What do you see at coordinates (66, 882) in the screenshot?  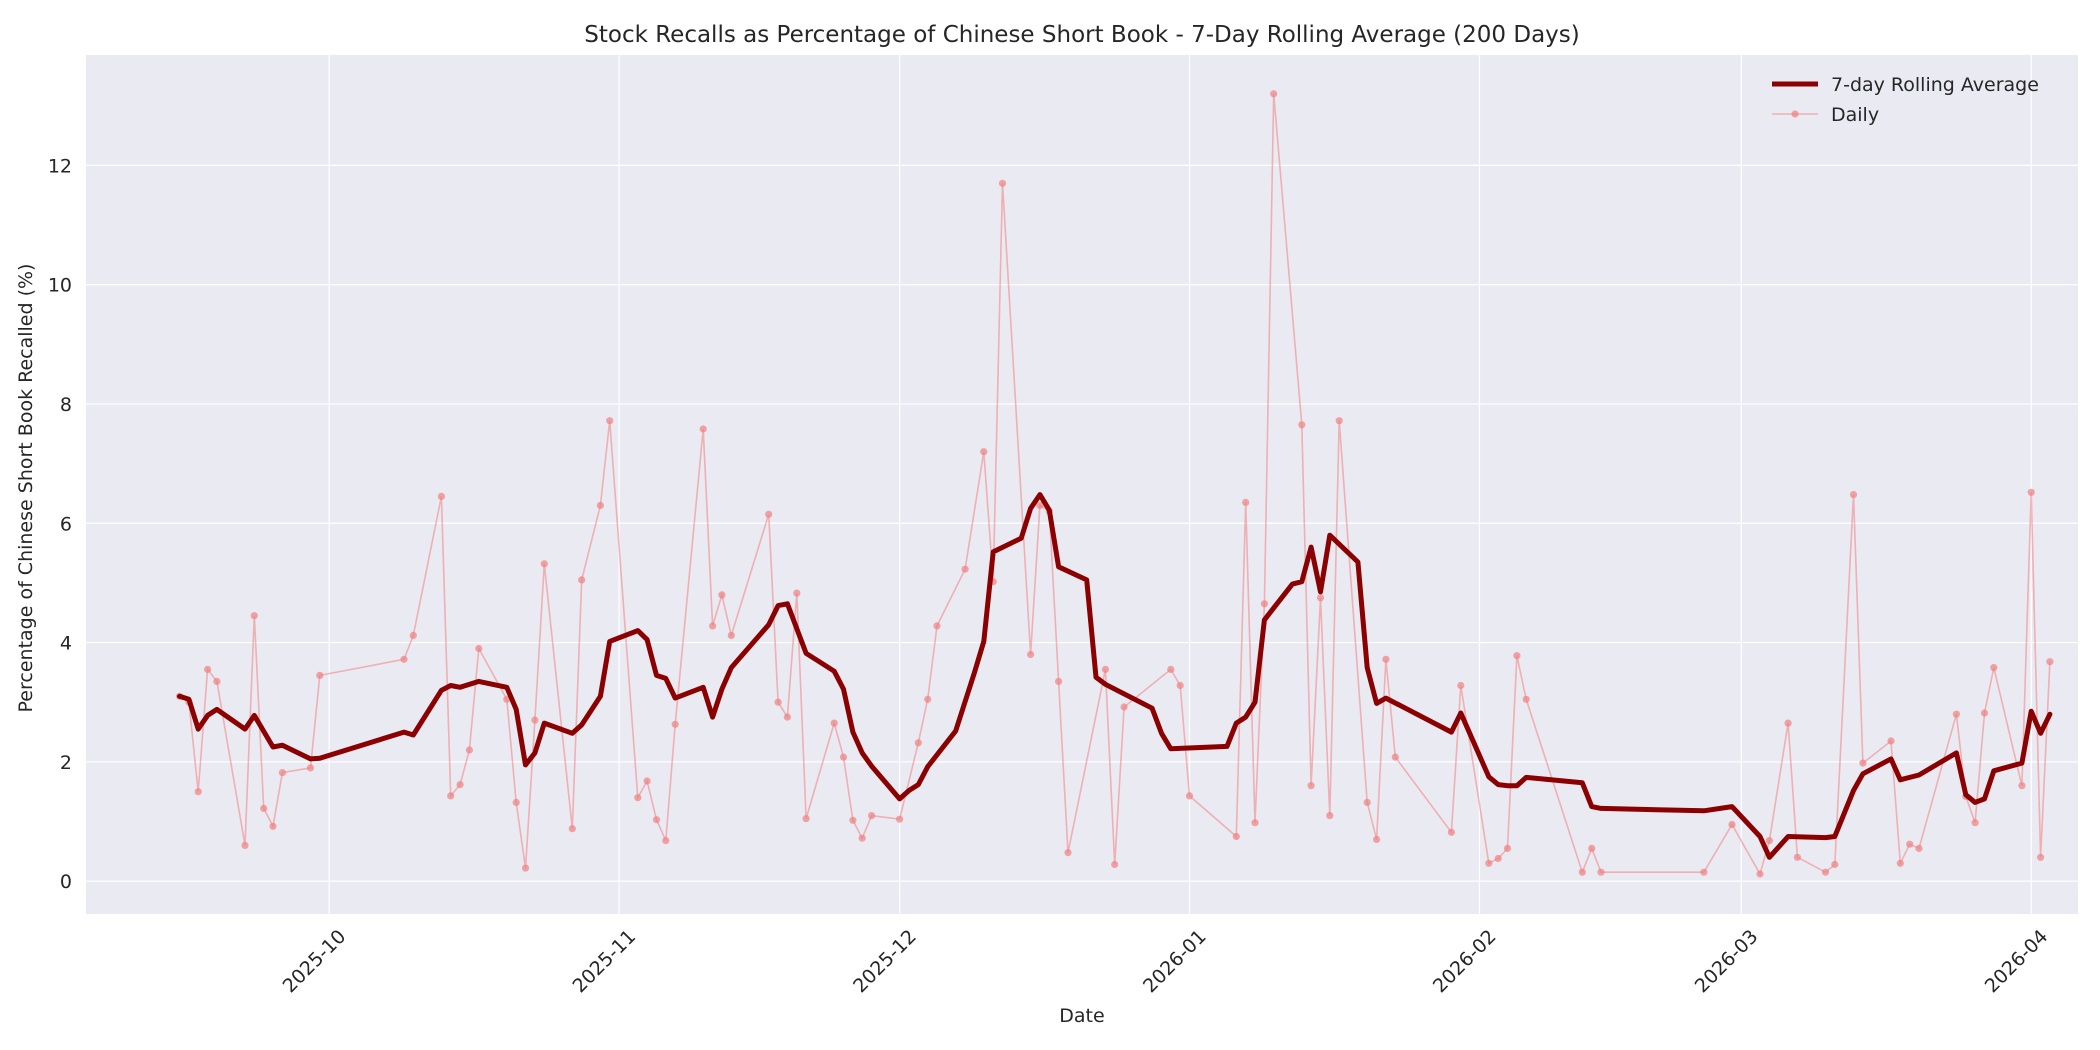 I see `y-tick-label: 0` at bounding box center [66, 882].